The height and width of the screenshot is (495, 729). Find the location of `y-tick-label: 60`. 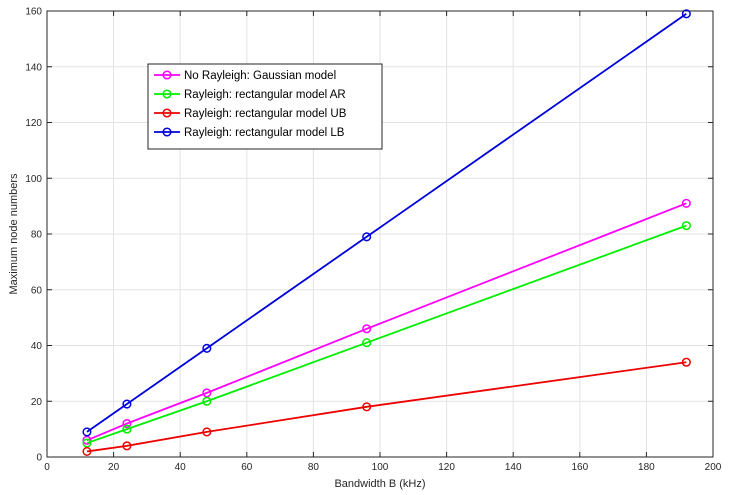

y-tick-label: 60 is located at coordinates (37, 290).